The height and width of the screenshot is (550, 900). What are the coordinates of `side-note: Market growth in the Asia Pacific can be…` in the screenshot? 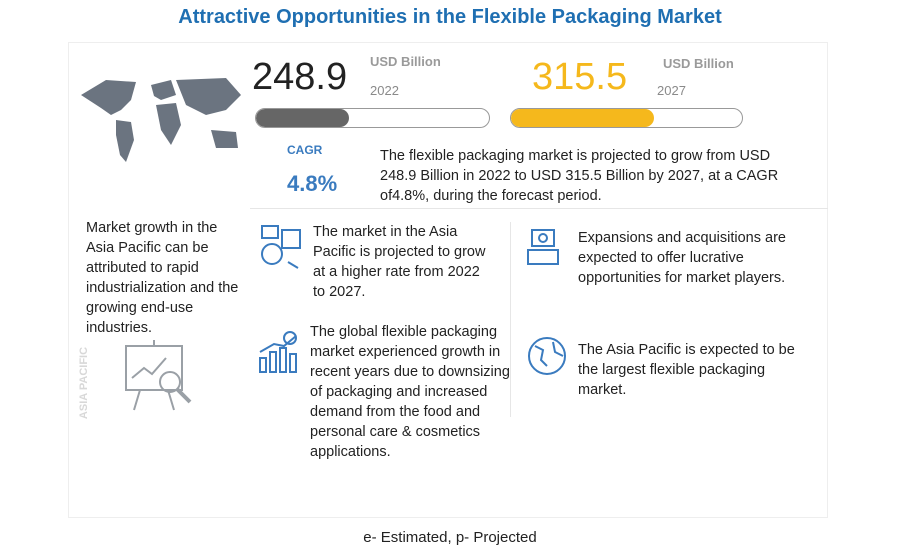 It's located at (162, 278).